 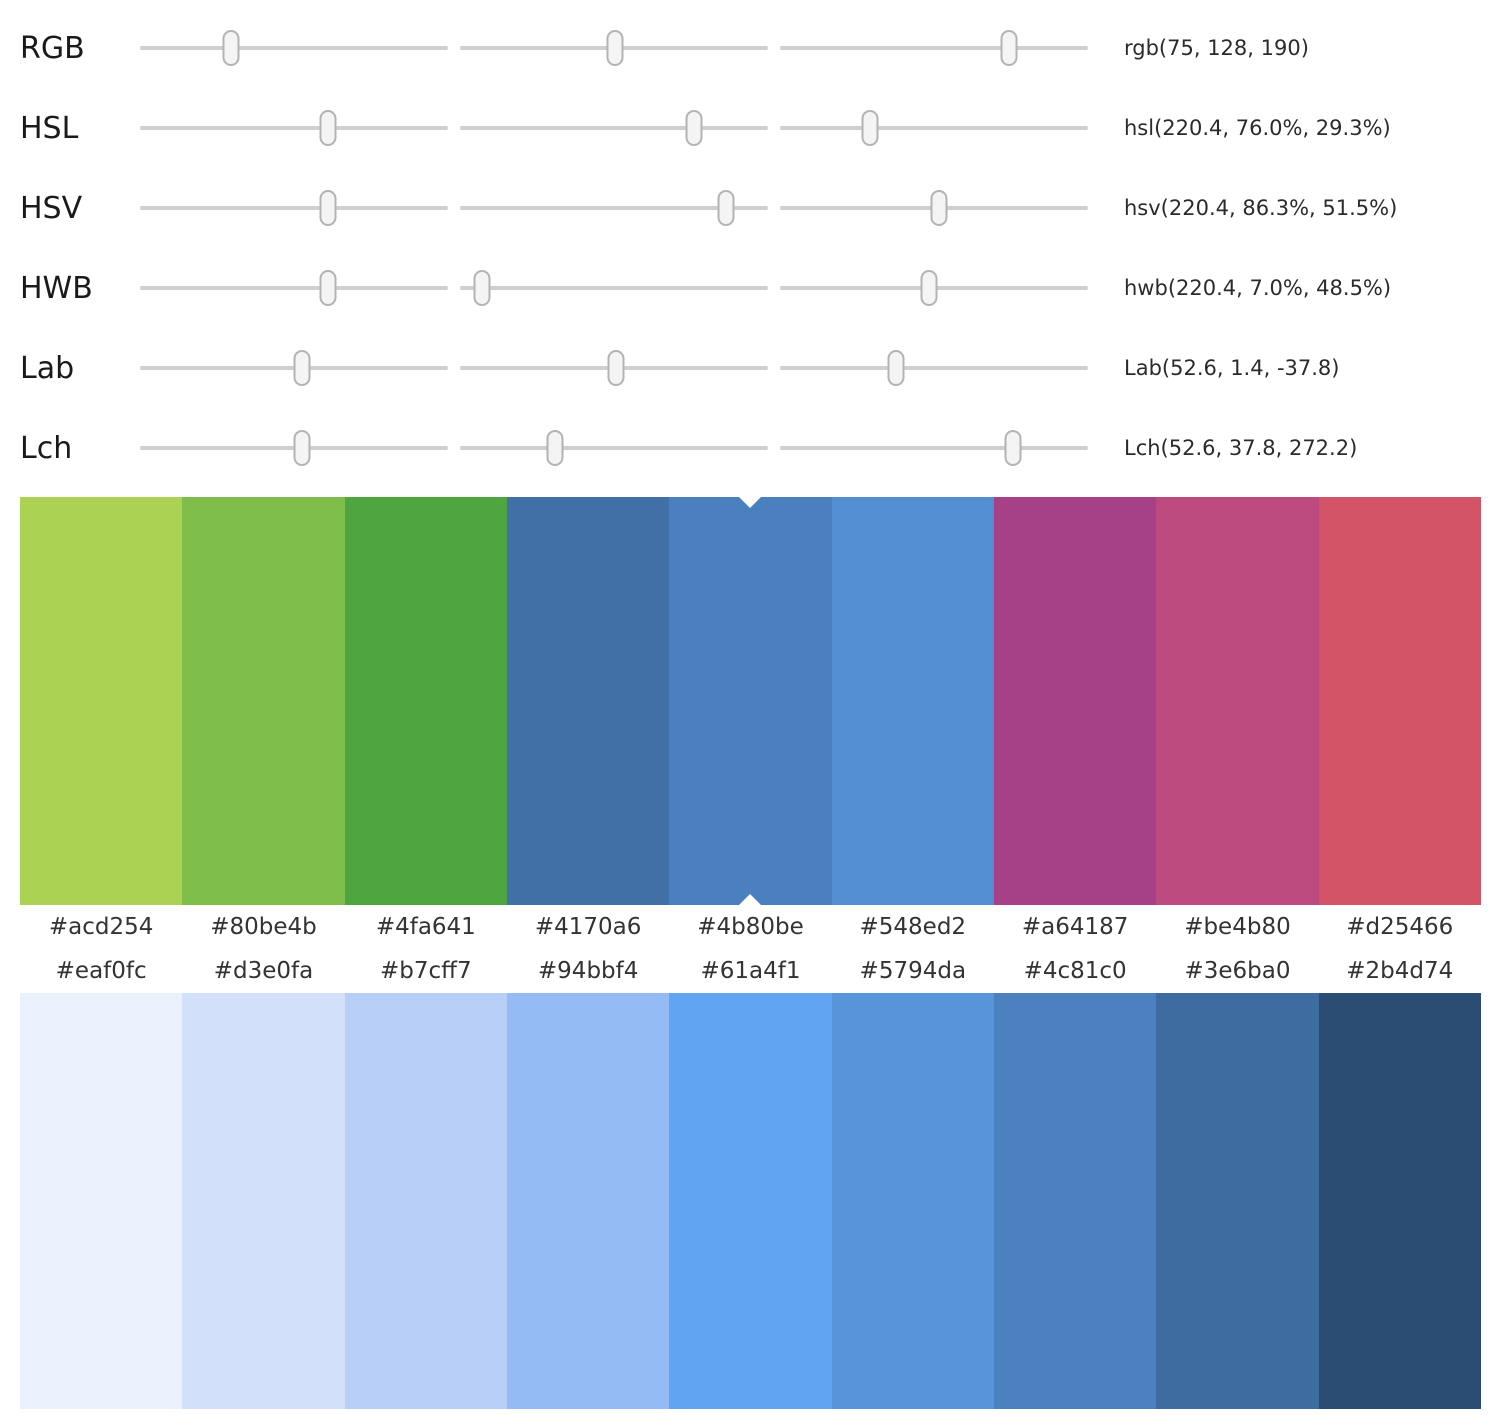 I want to click on hex-label-548ed2: #548ed2, so click(x=913, y=927).